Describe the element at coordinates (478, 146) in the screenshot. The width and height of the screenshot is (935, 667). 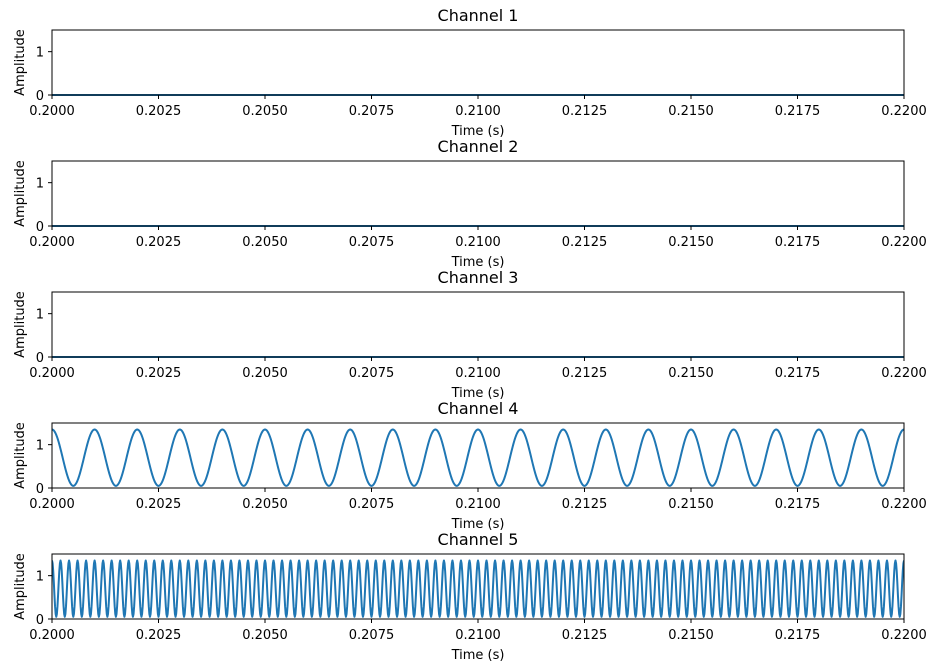
I see `subplot-title: Channel 2` at that location.